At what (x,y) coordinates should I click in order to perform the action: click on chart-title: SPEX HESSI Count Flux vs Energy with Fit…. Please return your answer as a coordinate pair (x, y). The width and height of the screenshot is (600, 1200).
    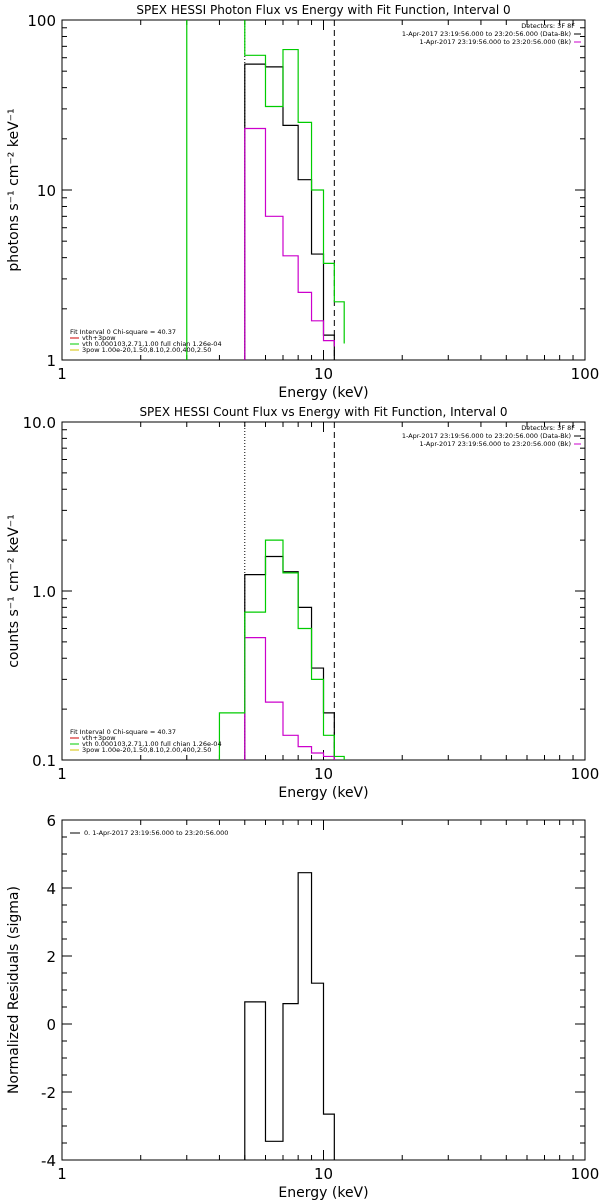
    Looking at the image, I should click on (323, 412).